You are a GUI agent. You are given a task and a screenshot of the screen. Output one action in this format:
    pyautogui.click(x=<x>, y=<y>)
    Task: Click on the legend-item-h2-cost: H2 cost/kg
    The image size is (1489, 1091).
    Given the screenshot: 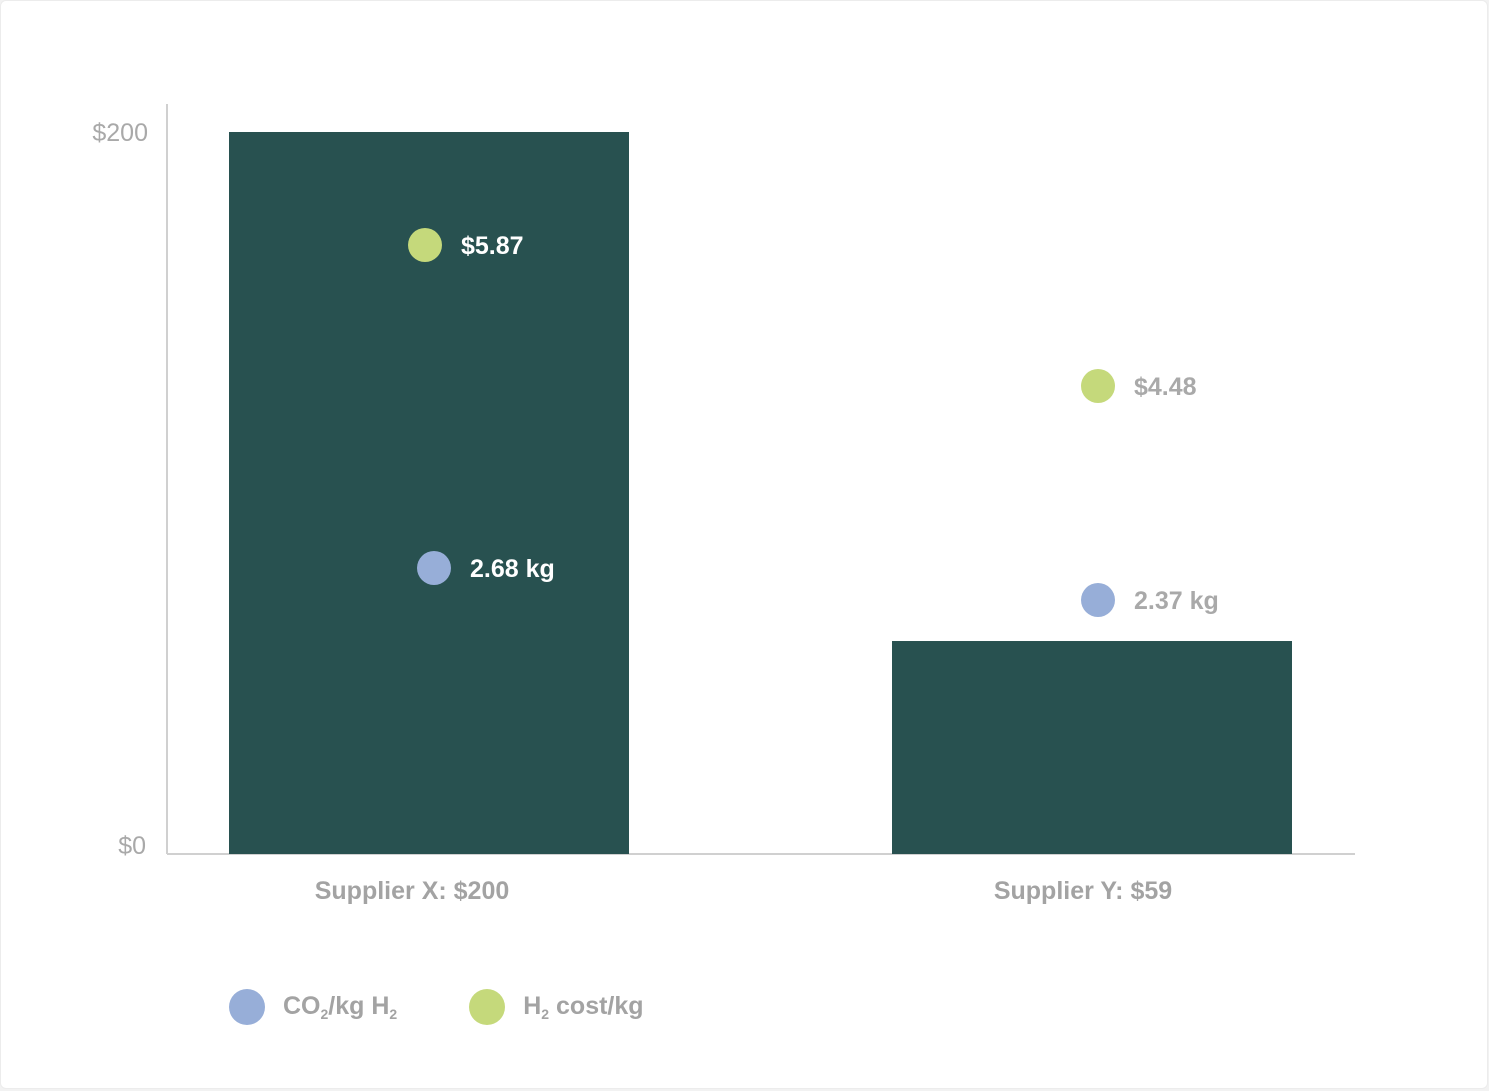 What is the action you would take?
    pyautogui.click(x=556, y=1007)
    